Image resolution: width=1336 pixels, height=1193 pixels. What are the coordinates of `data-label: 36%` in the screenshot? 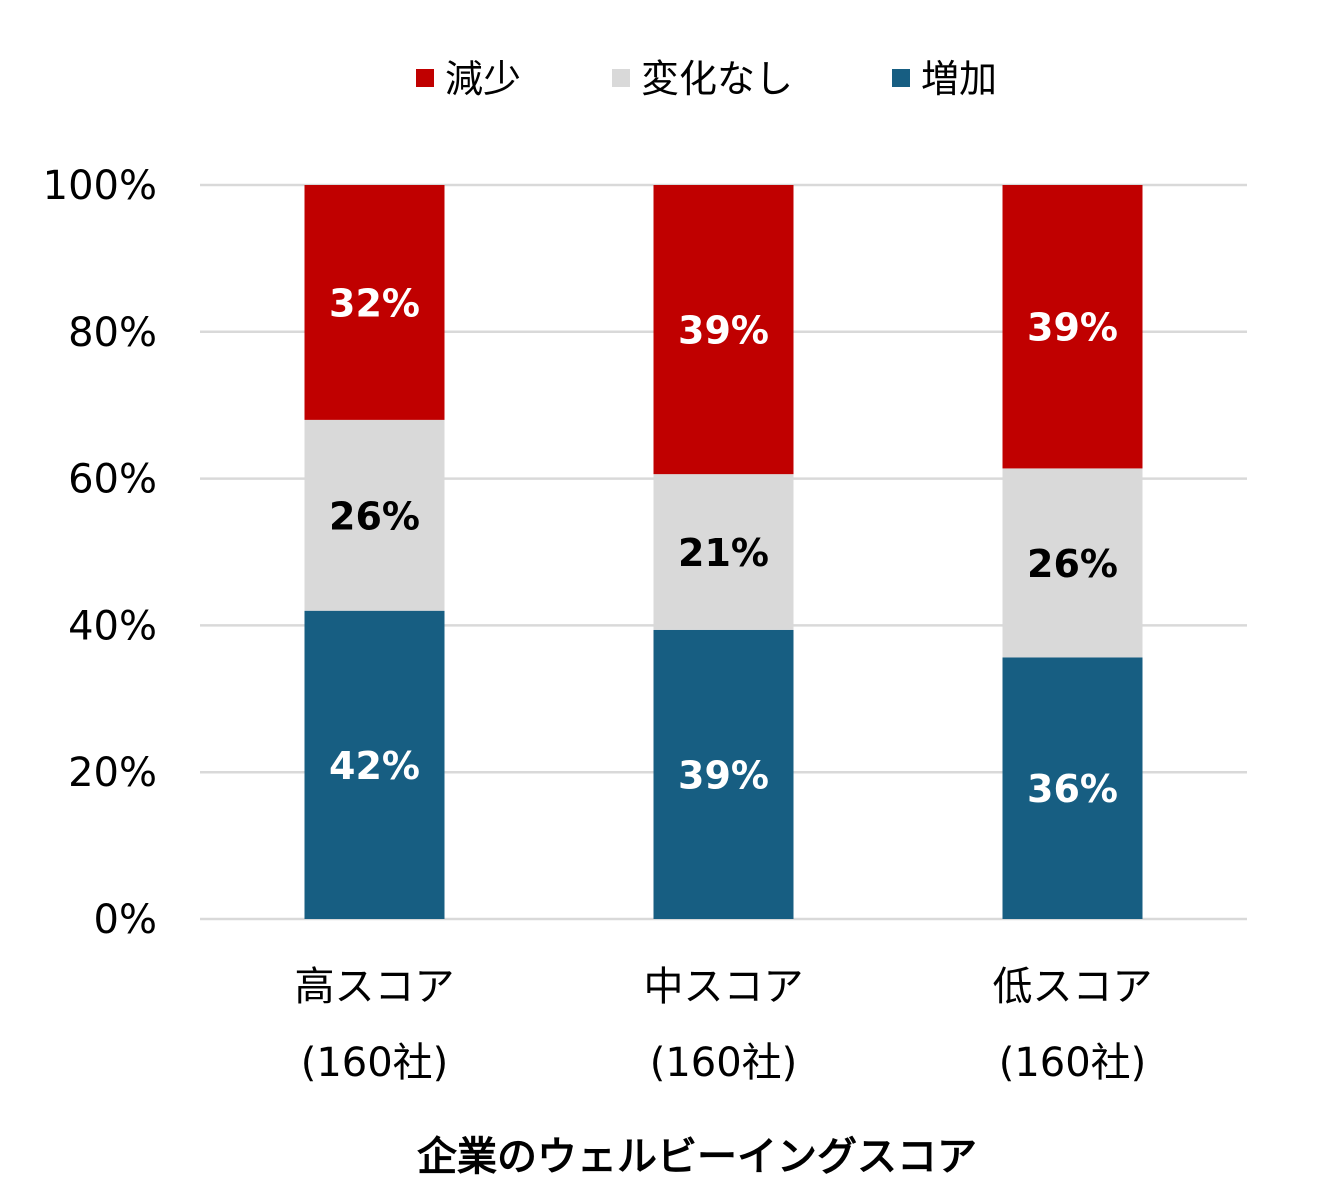 It's located at (1072, 789).